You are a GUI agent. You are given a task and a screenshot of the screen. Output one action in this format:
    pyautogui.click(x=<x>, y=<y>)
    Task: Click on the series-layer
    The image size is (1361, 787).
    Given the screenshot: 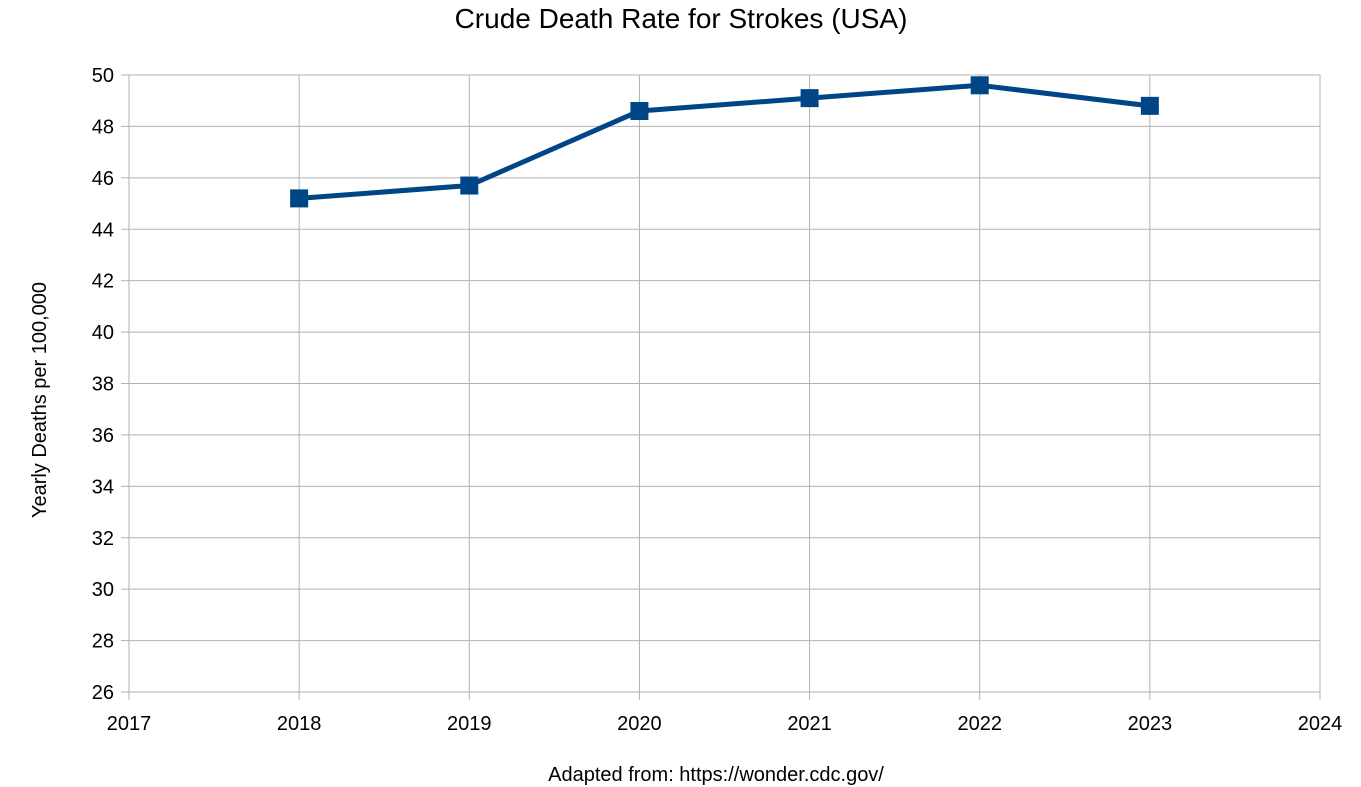 What is the action you would take?
    pyautogui.click(x=724, y=142)
    